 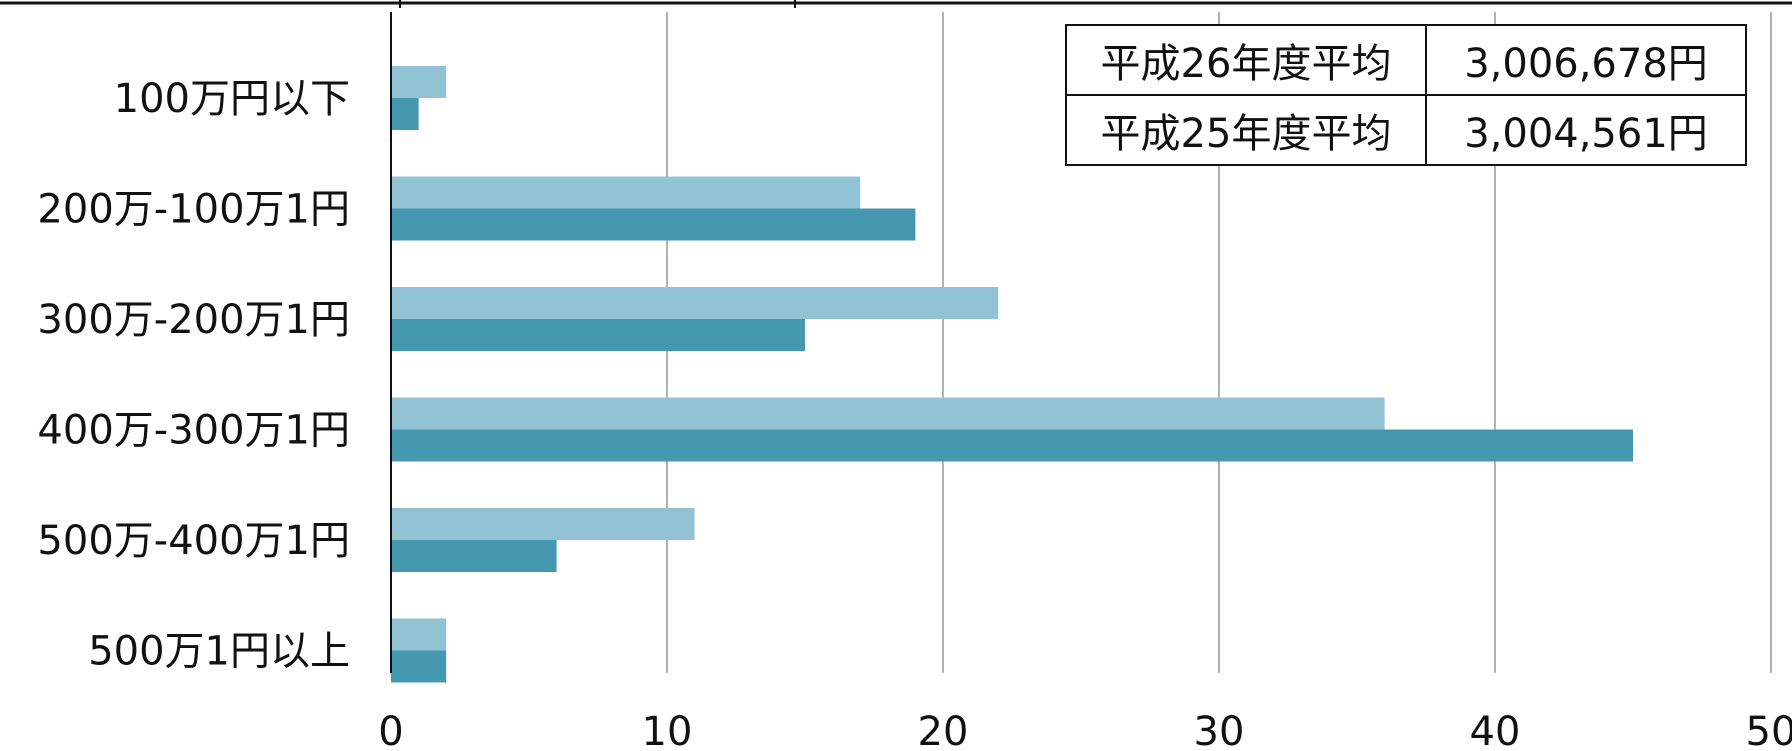 I want to click on category-label: 500万-400万1円, so click(x=193, y=541).